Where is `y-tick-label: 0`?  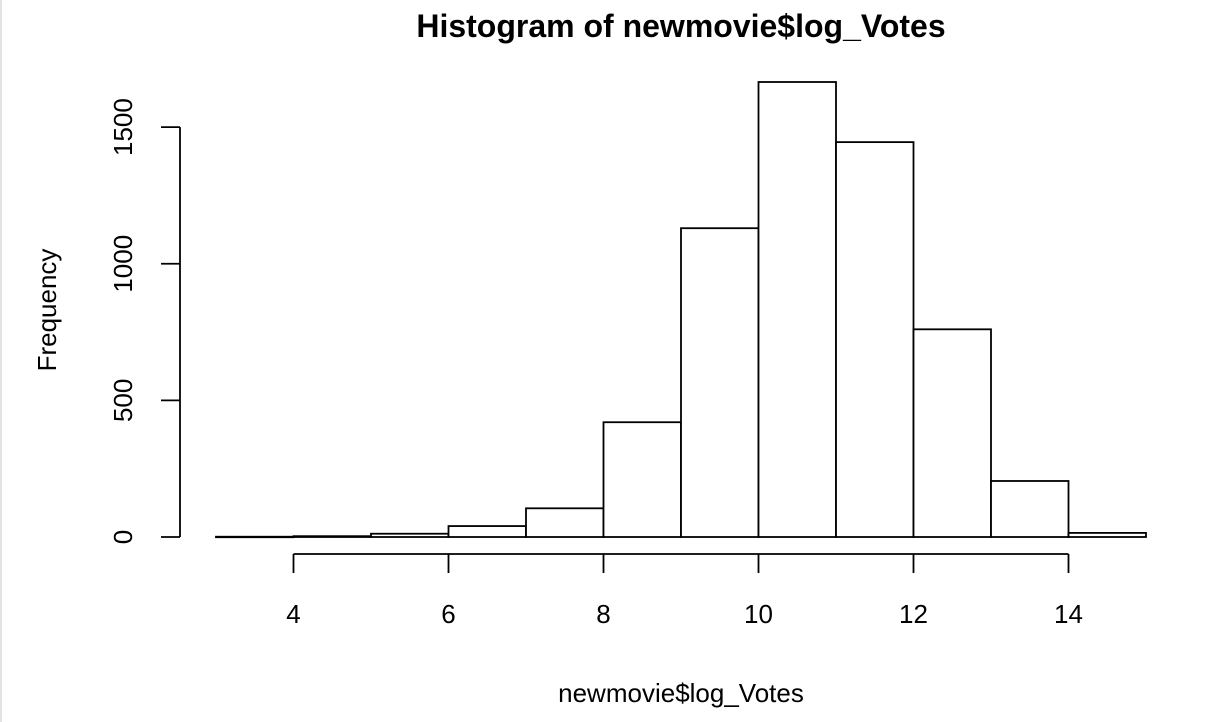 y-tick-label: 0 is located at coordinates (123, 537).